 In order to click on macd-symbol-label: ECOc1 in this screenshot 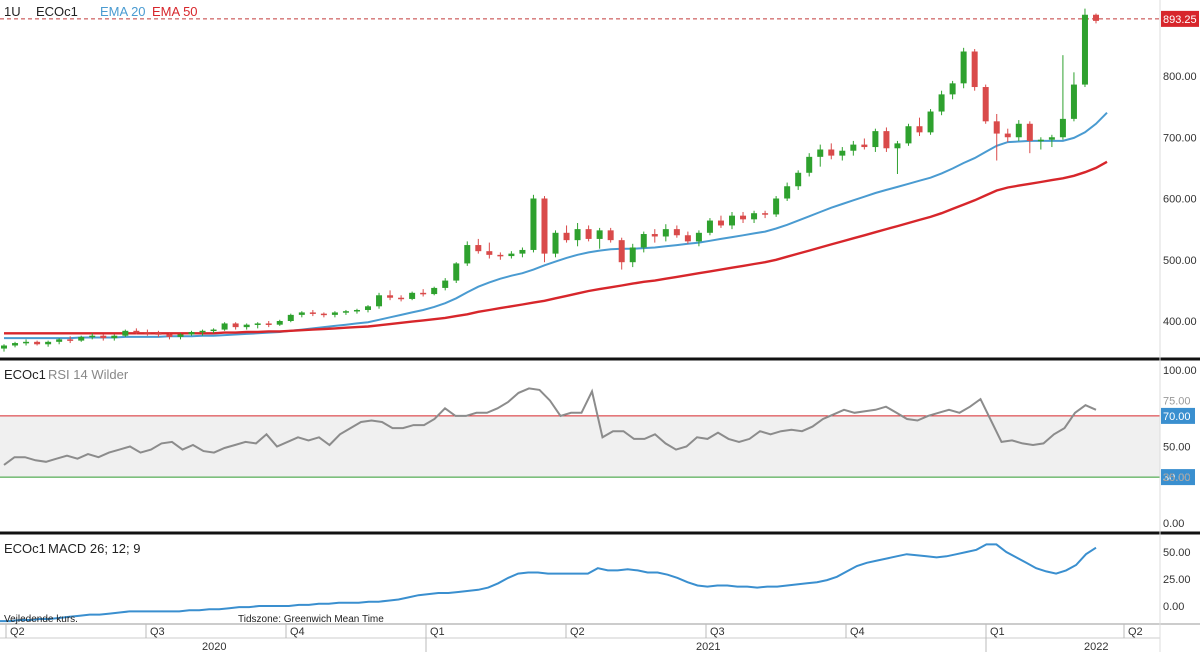, I will do `click(25, 548)`.